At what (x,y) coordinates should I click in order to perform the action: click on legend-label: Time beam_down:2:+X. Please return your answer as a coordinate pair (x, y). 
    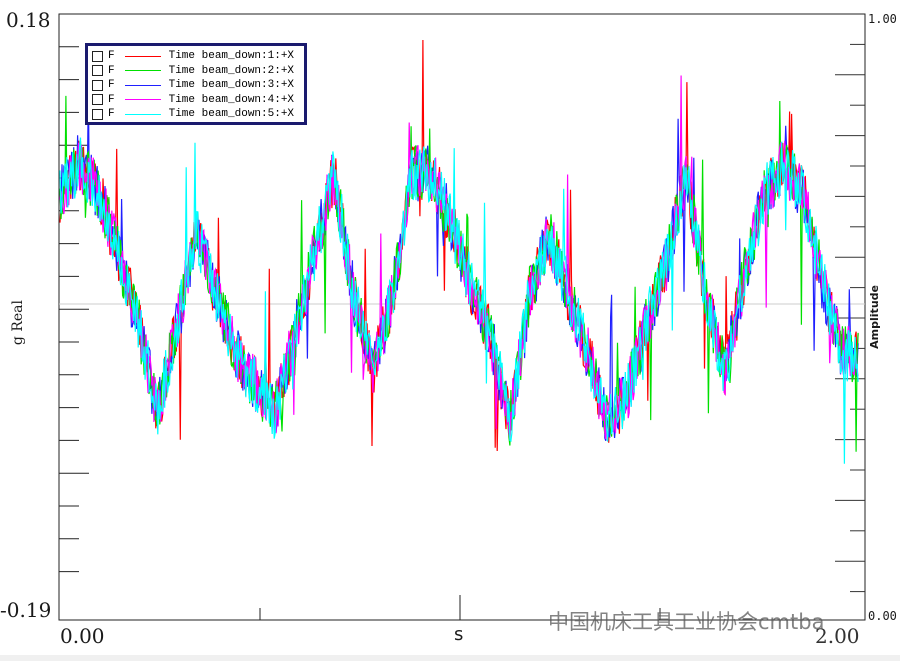
    Looking at the image, I should click on (231, 70).